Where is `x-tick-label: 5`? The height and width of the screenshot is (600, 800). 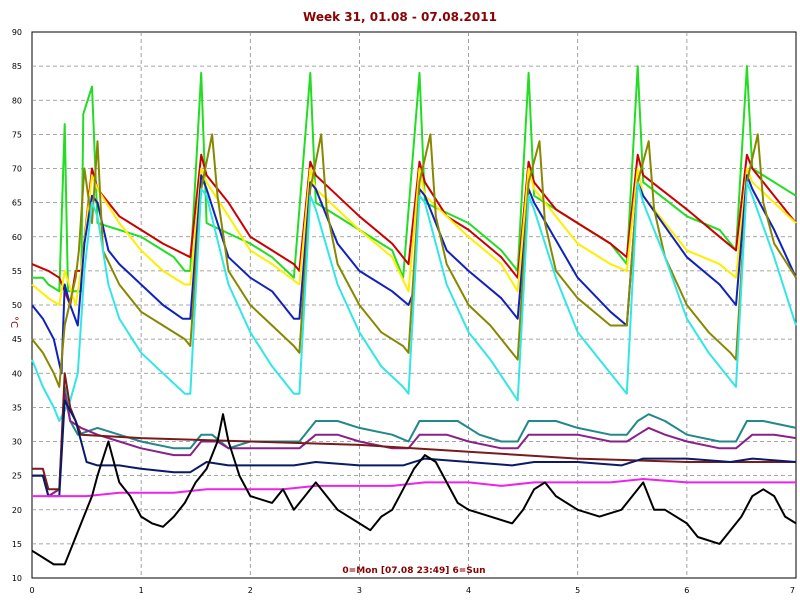 x-tick-label: 5 is located at coordinates (577, 590).